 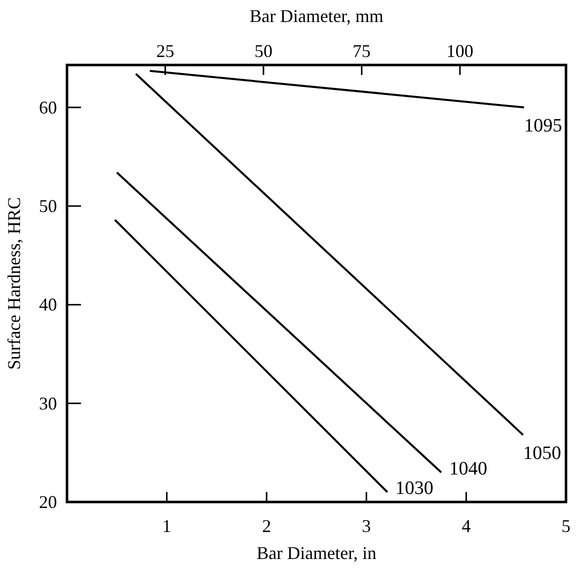 What do you see at coordinates (48, 206) in the screenshot?
I see `y-tick-label: 50` at bounding box center [48, 206].